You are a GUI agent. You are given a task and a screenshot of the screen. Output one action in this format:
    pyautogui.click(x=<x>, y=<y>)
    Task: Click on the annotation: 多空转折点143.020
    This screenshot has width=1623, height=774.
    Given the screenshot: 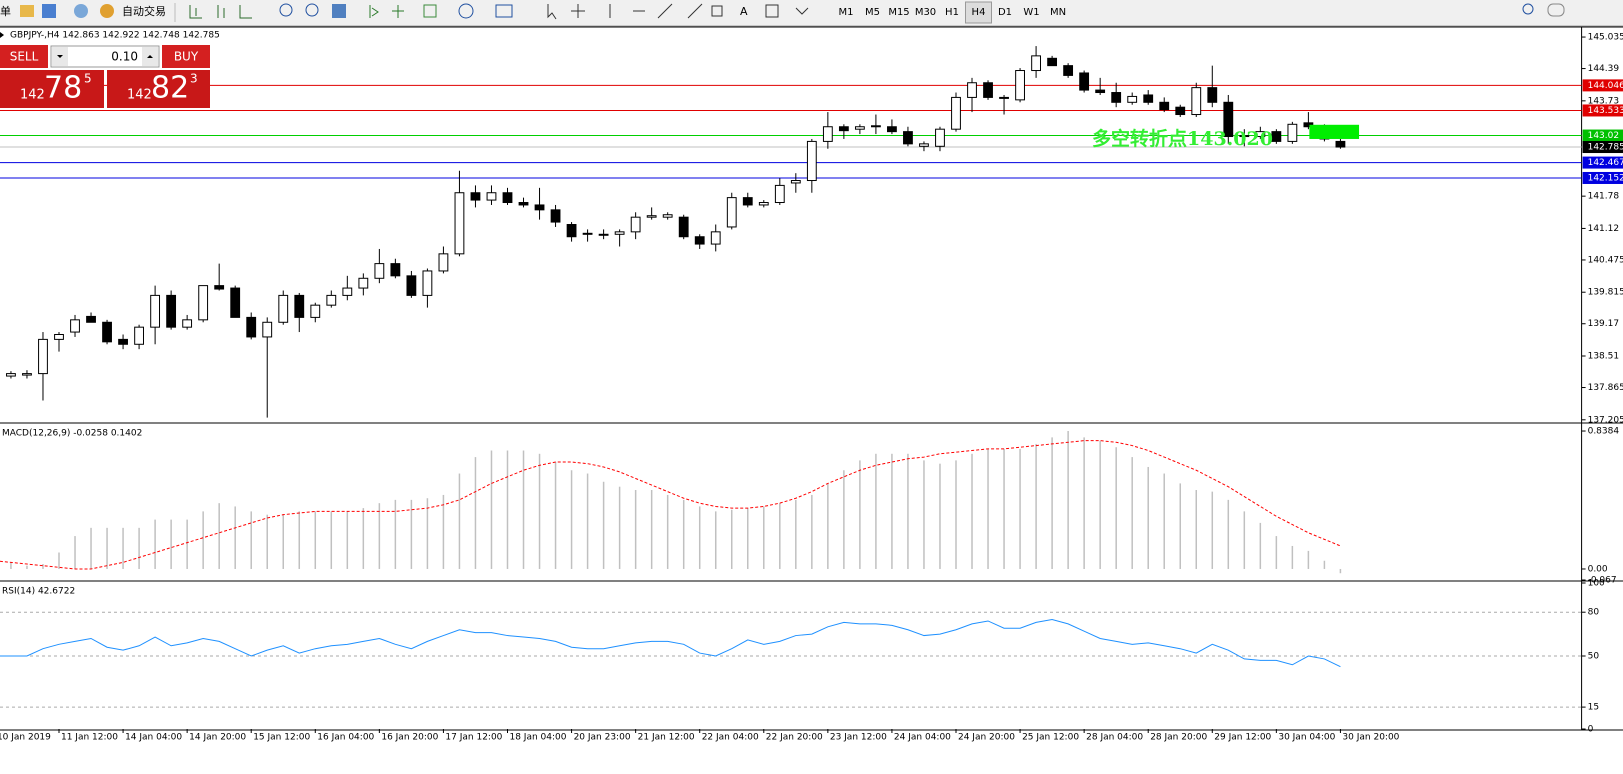 What is the action you would take?
    pyautogui.click(x=1182, y=138)
    